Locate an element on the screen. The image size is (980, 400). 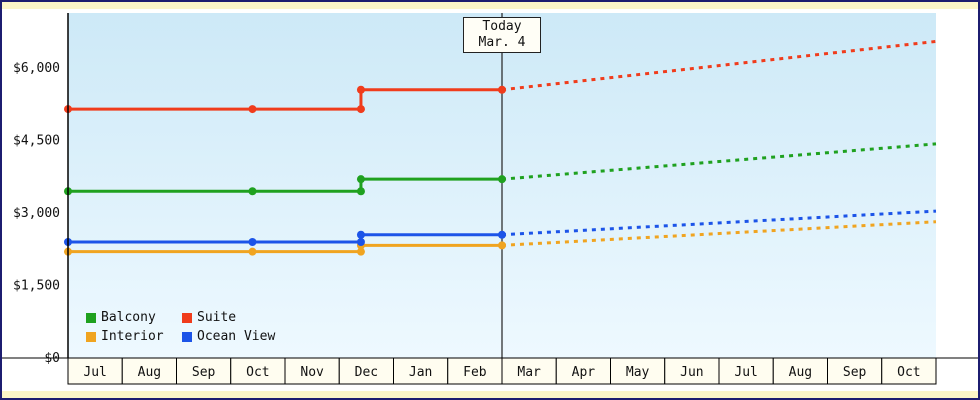
today-date: Mar. 4 is located at coordinates (502, 42).